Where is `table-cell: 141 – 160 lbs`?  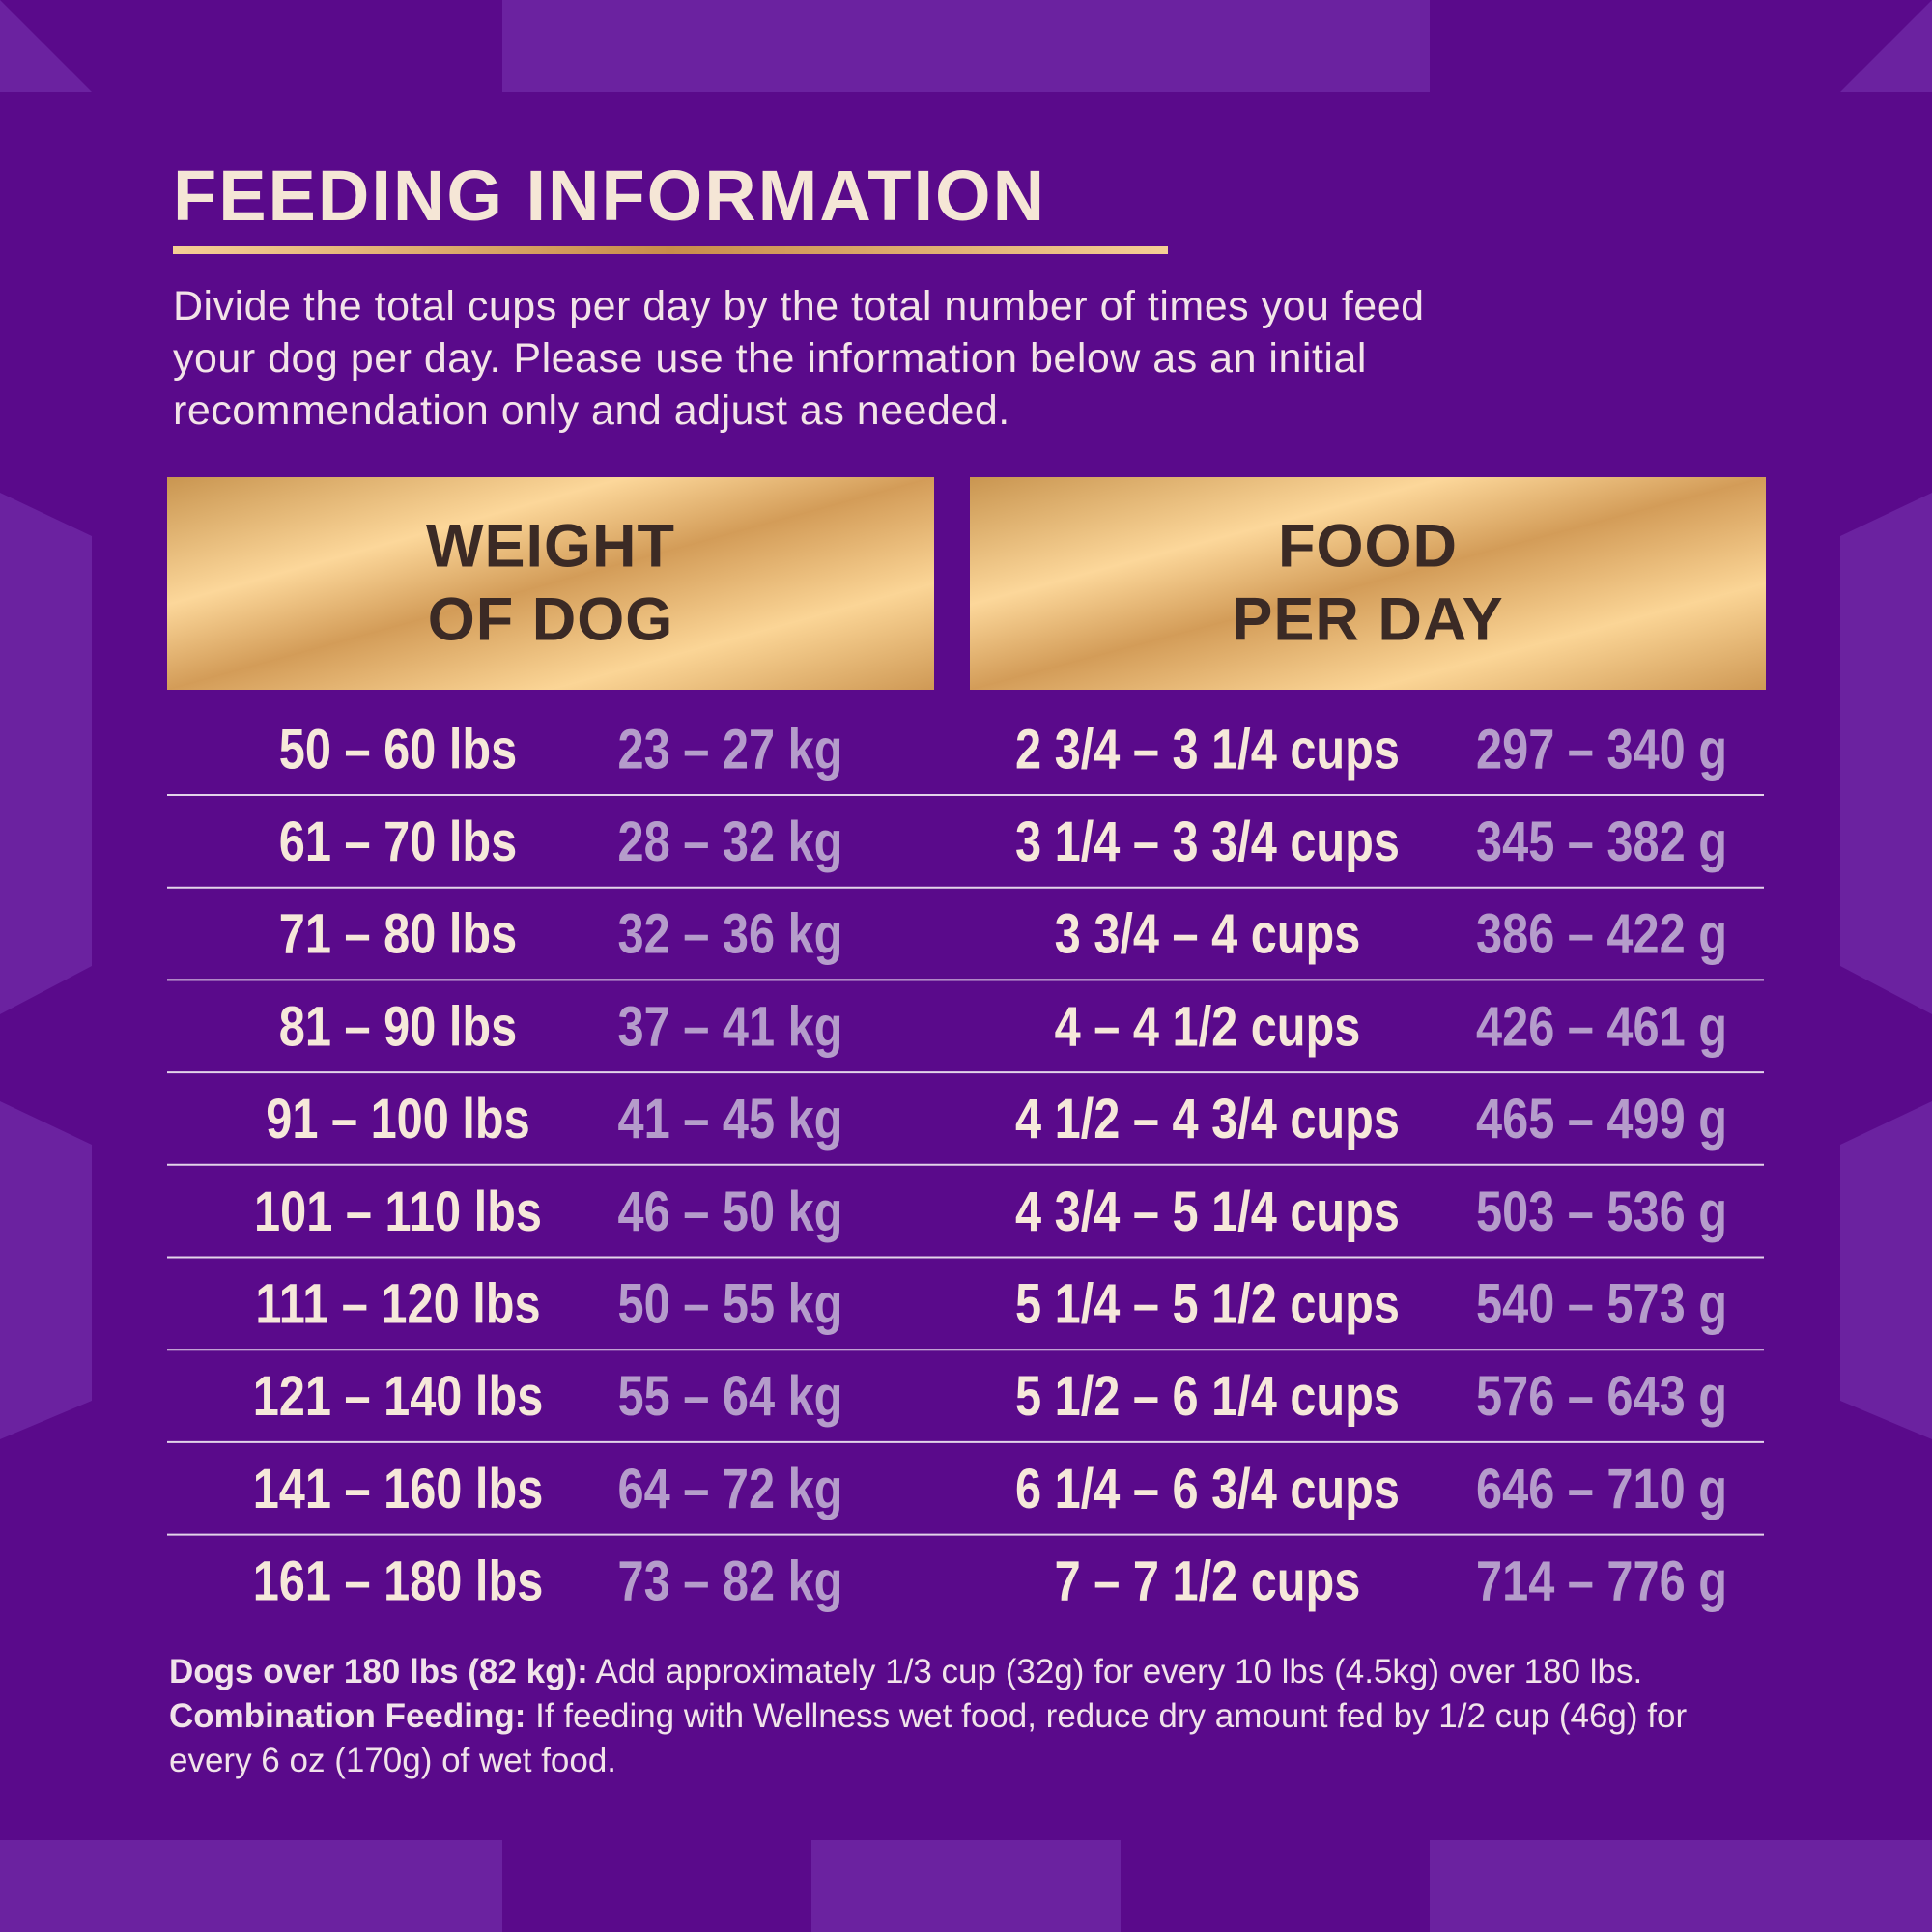
table-cell: 141 – 160 lbs is located at coordinates (398, 1489).